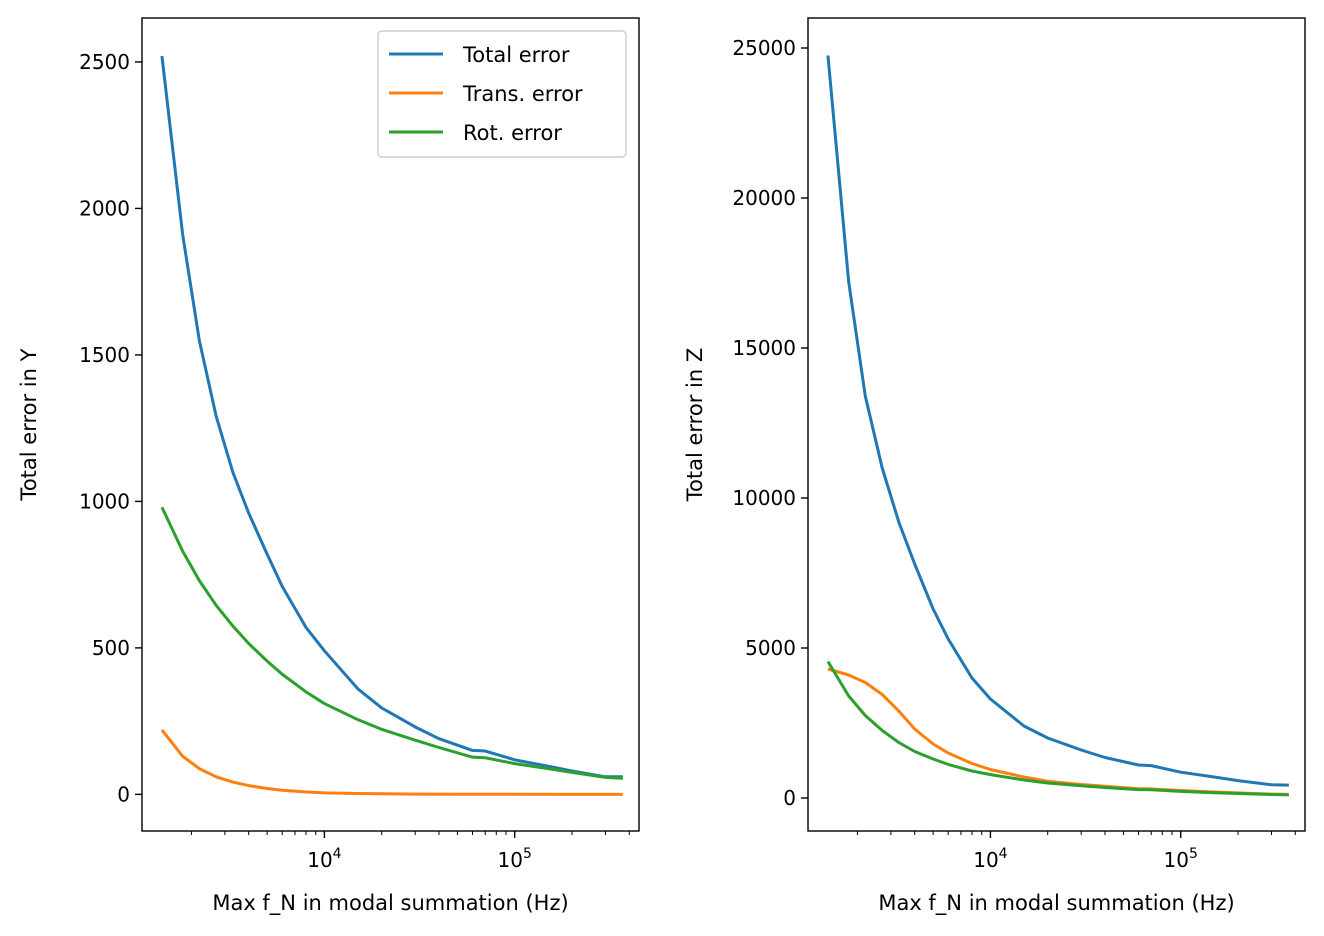 The width and height of the screenshot is (1324, 936). What do you see at coordinates (104, 501) in the screenshot?
I see `y-tick-label: 1000` at bounding box center [104, 501].